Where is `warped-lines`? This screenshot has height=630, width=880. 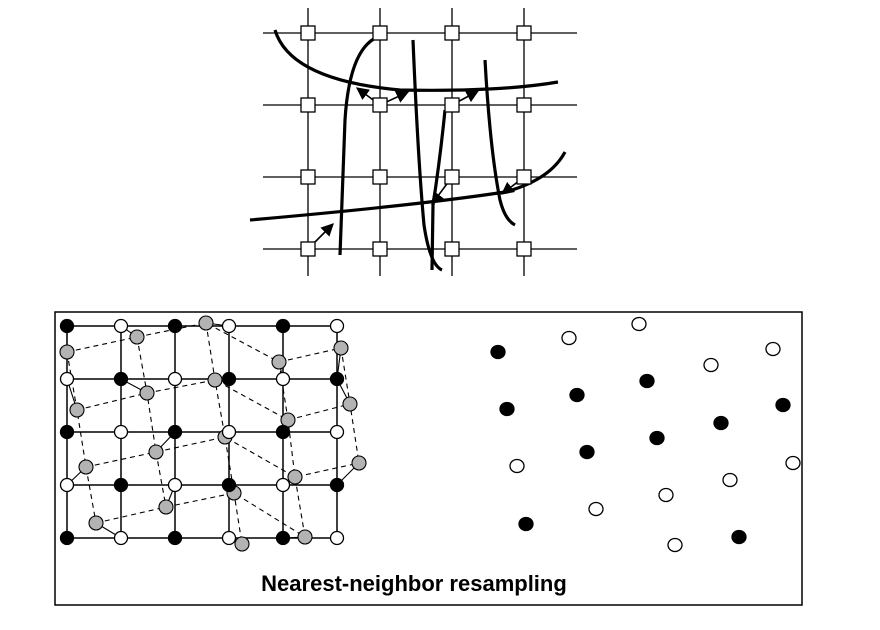
warped-lines is located at coordinates (408, 150).